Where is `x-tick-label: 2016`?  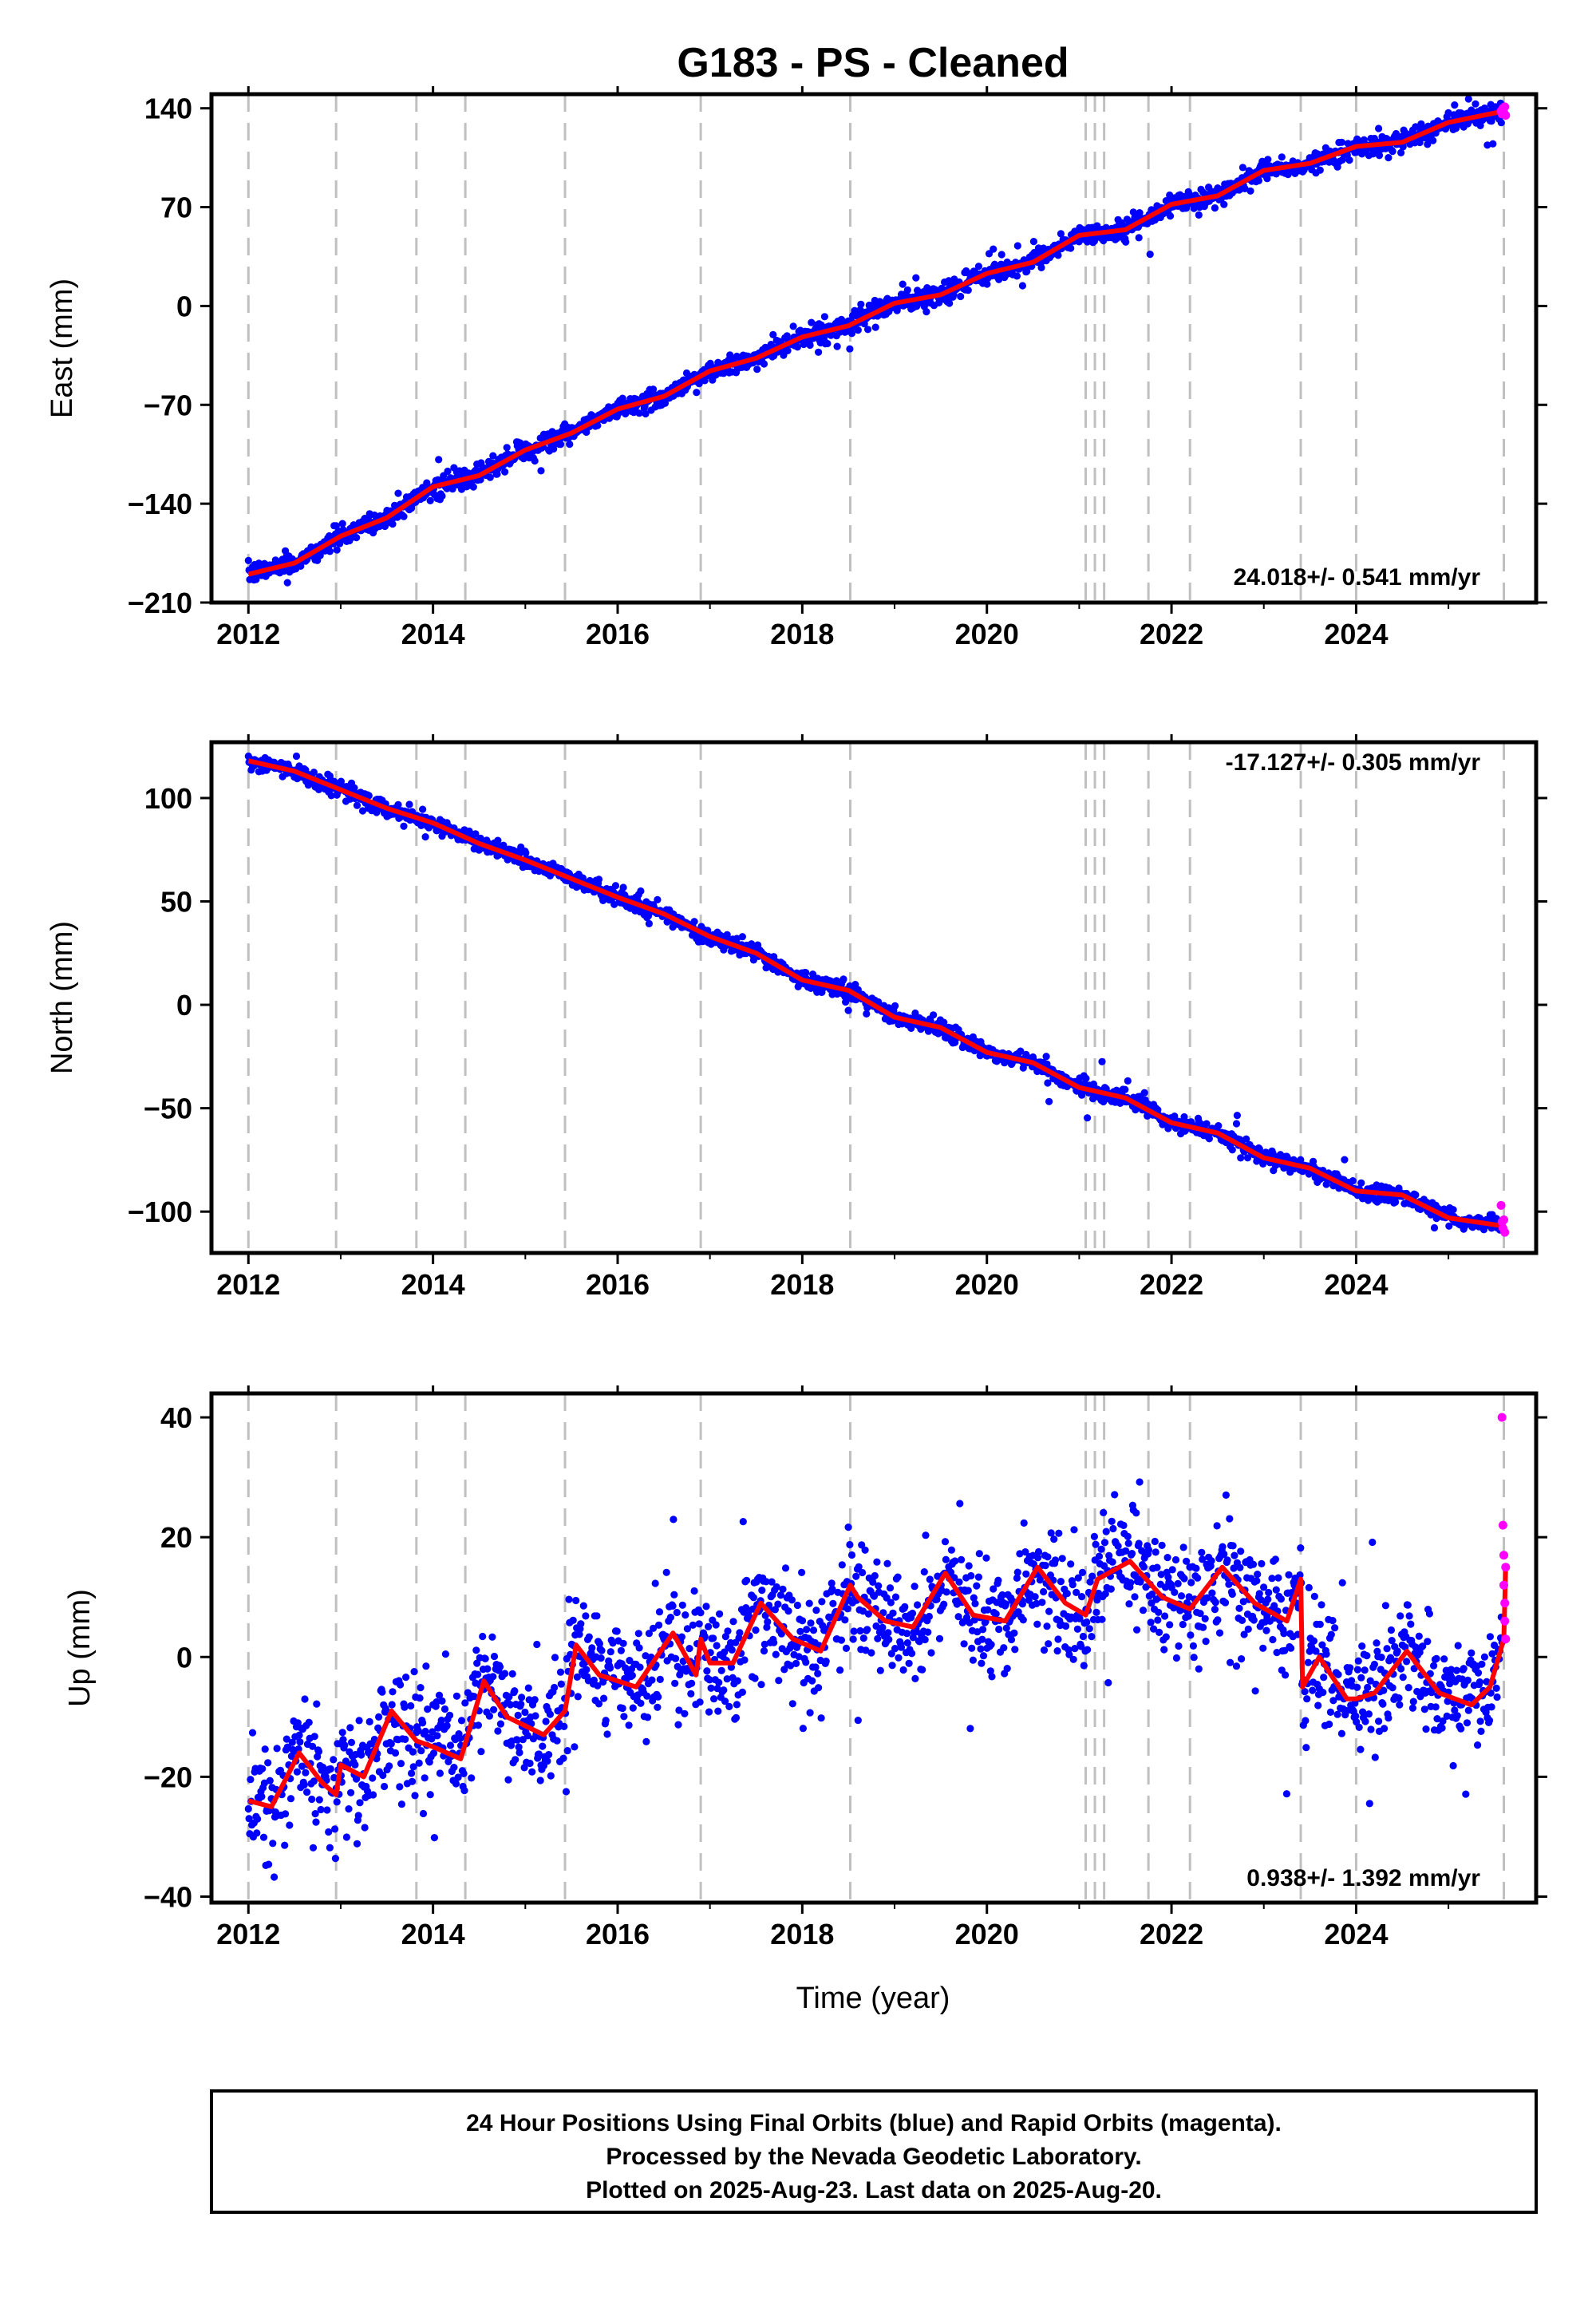 x-tick-label: 2016 is located at coordinates (618, 1284).